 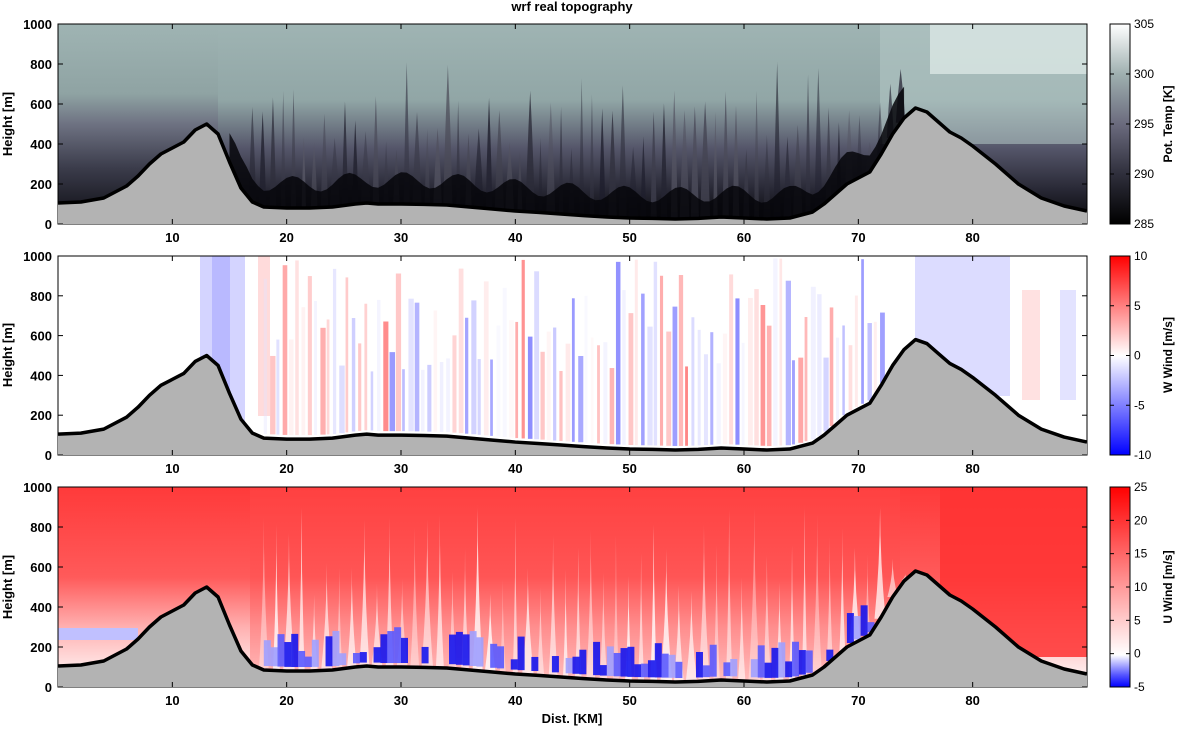 What do you see at coordinates (572, 626) in the screenshot?
I see `terrain-outline` at bounding box center [572, 626].